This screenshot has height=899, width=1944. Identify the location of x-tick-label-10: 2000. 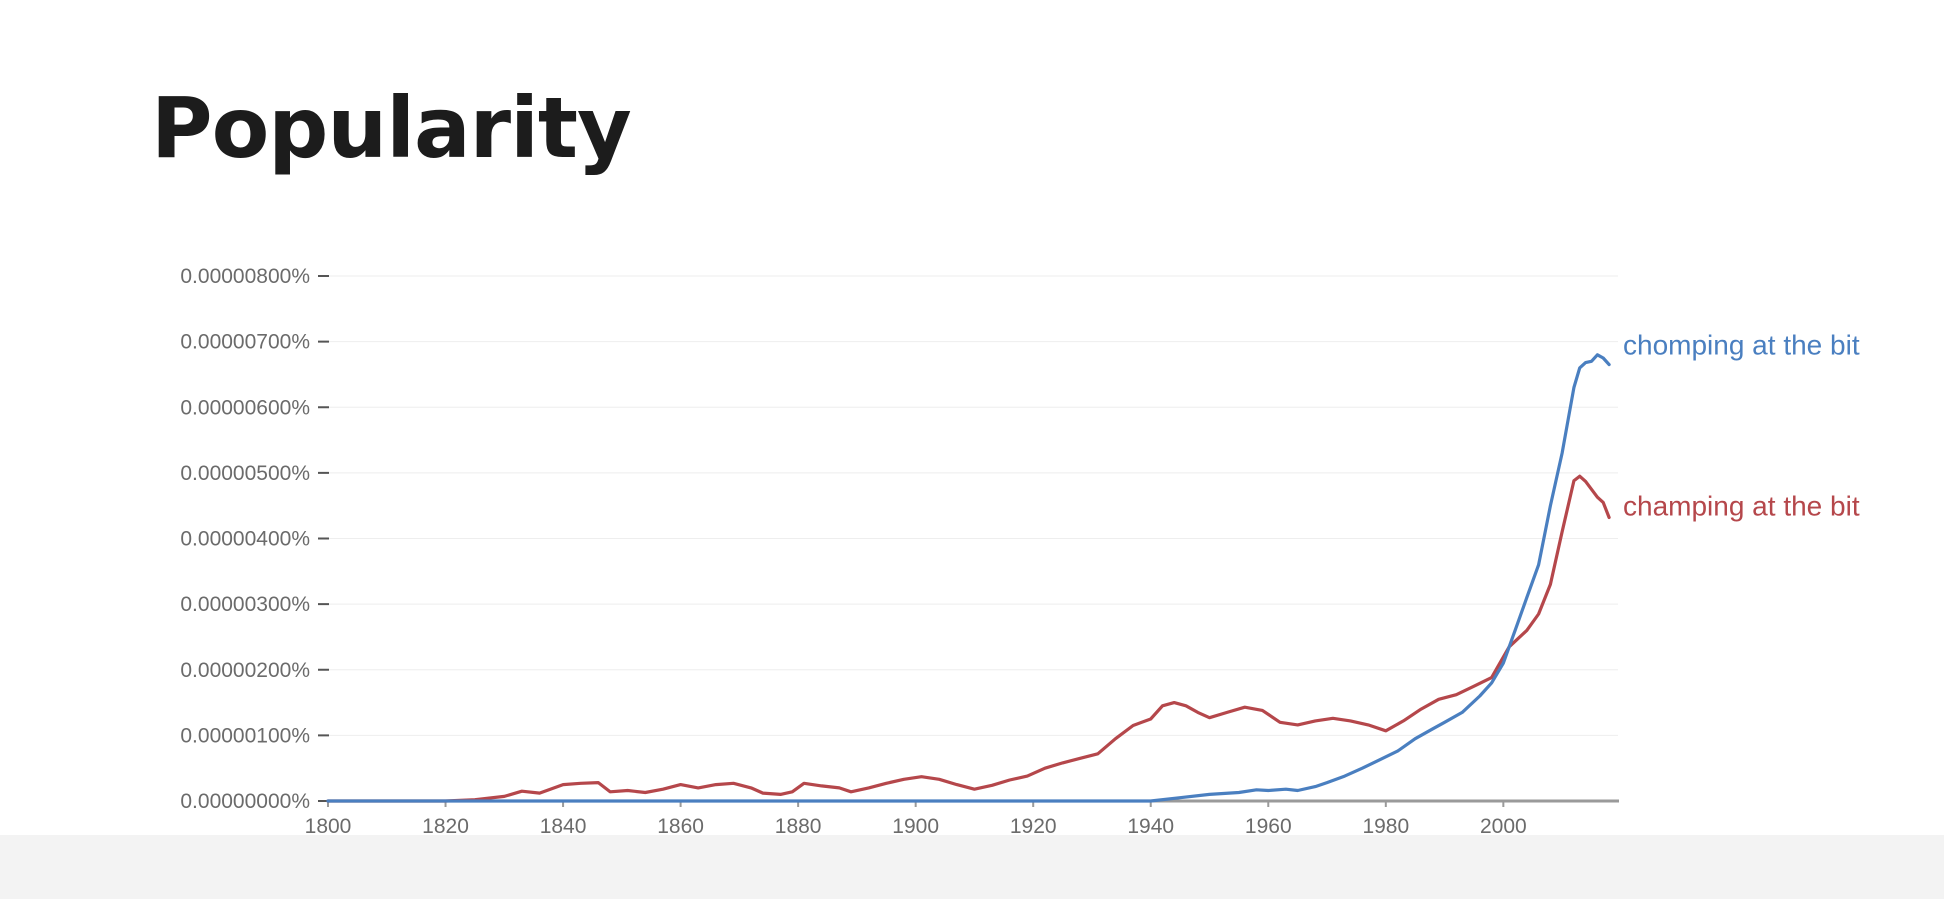
(1503, 825).